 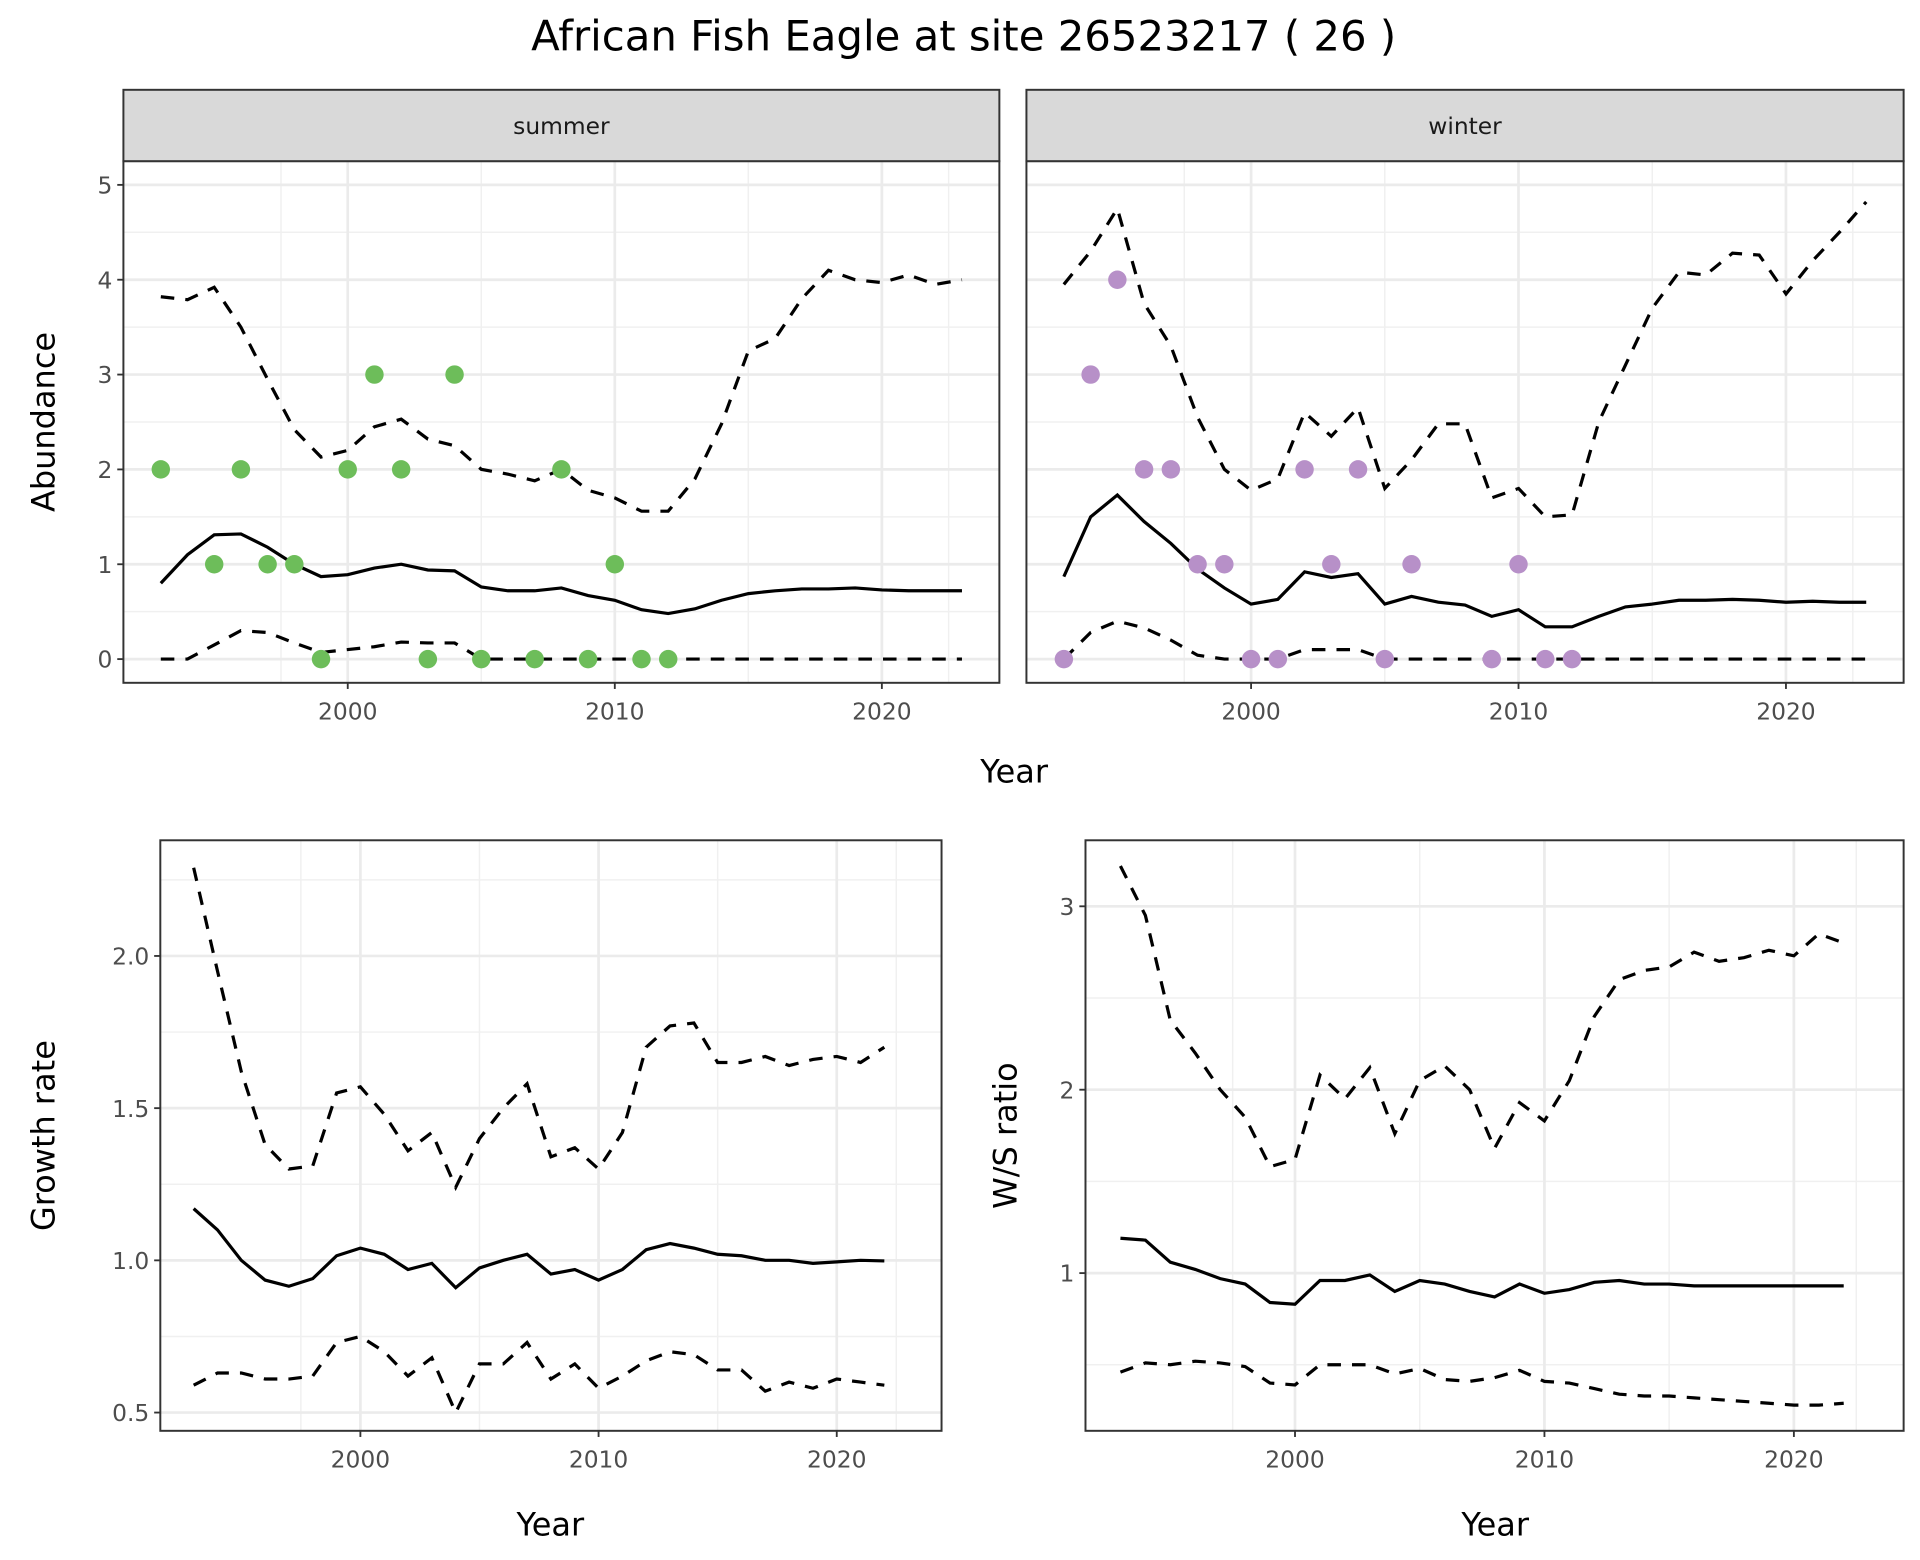 What do you see at coordinates (130, 957) in the screenshot?
I see `y-tick-label: 2.0` at bounding box center [130, 957].